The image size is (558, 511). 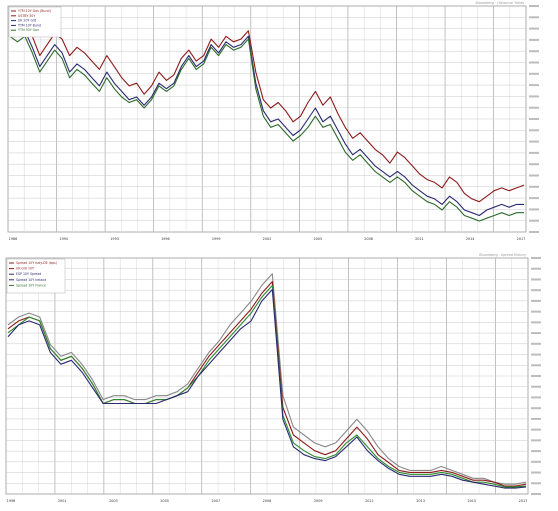 I want to click on legend-entry: Spread 10Y Italy-DE (bps), so click(x=36, y=263).